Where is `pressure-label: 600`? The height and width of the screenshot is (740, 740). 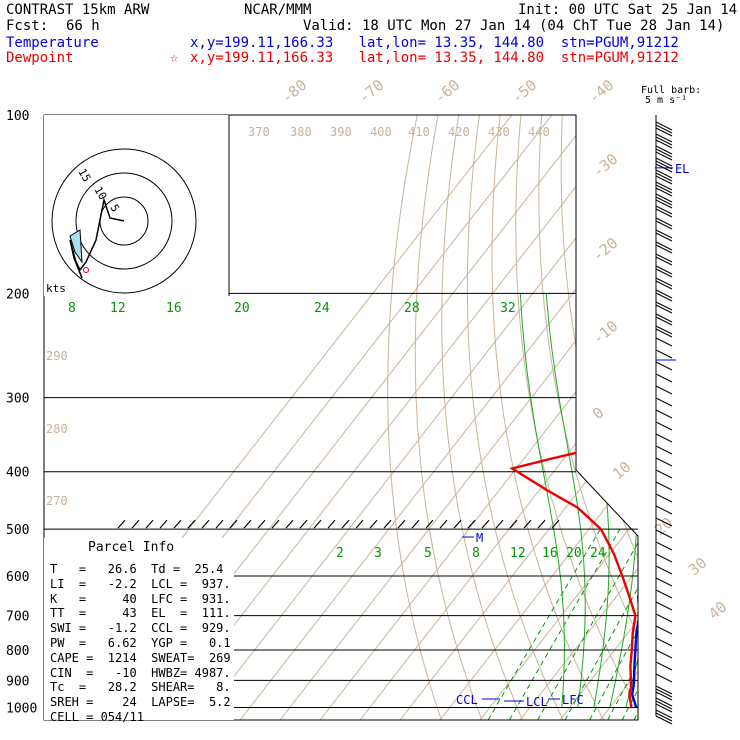 pressure-label: 600 is located at coordinates (17, 577).